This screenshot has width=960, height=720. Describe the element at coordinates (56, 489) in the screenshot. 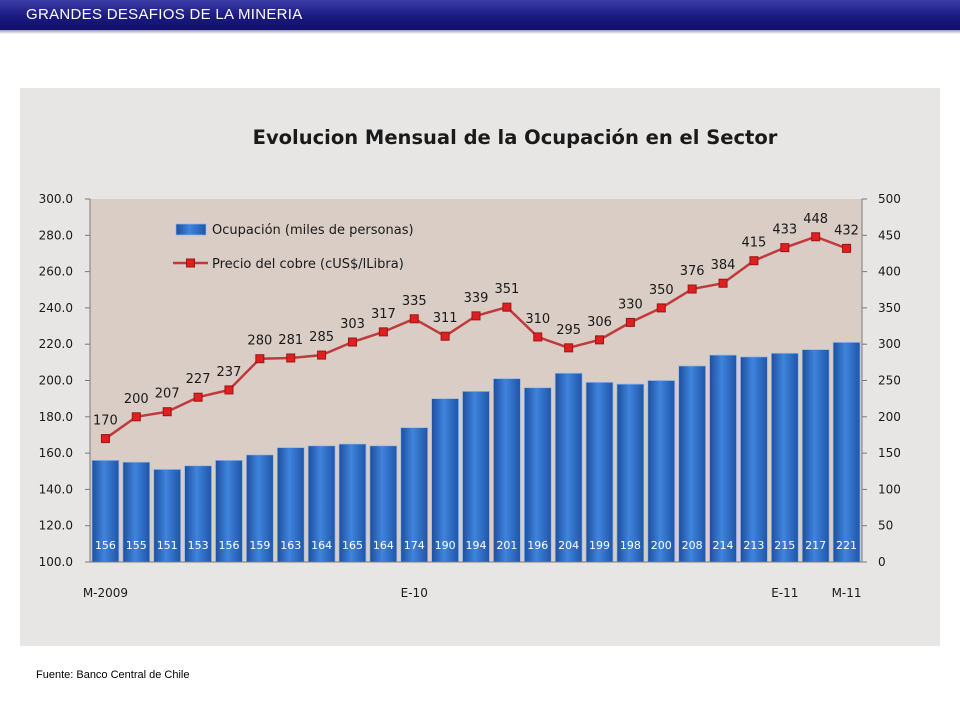

I see `left-tick-label: 140.0` at that location.